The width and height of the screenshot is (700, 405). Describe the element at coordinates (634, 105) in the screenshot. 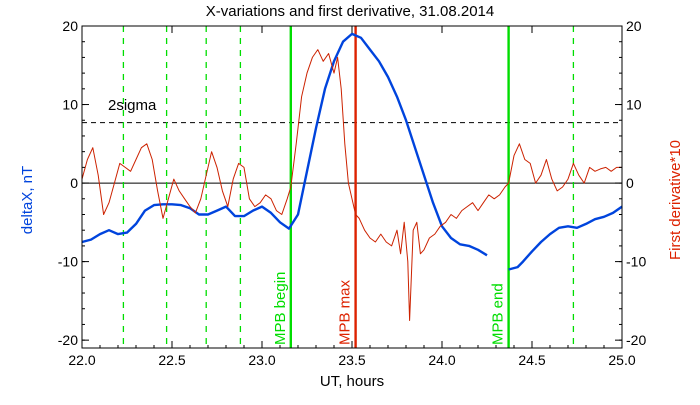

I see `y-right-tick-label-3: 10` at that location.